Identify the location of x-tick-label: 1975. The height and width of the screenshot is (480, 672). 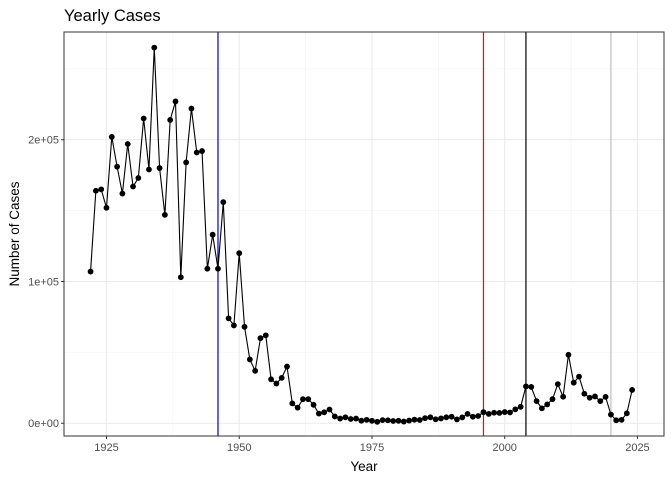
(372, 448).